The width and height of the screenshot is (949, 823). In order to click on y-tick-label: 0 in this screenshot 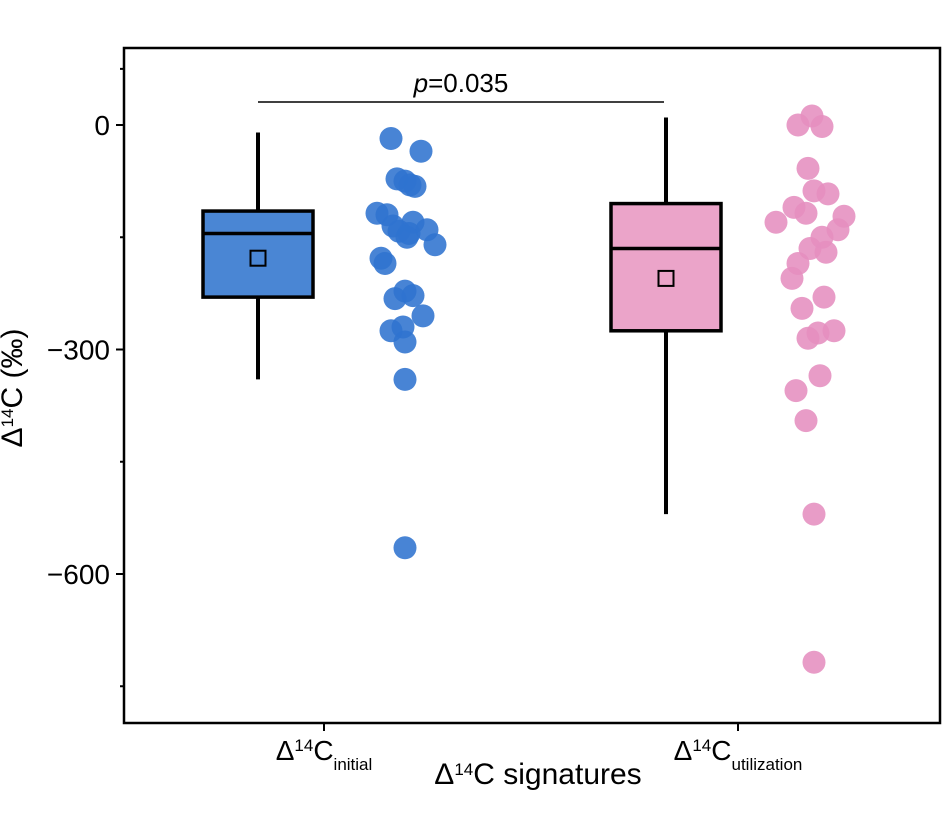, I will do `click(102, 125)`.